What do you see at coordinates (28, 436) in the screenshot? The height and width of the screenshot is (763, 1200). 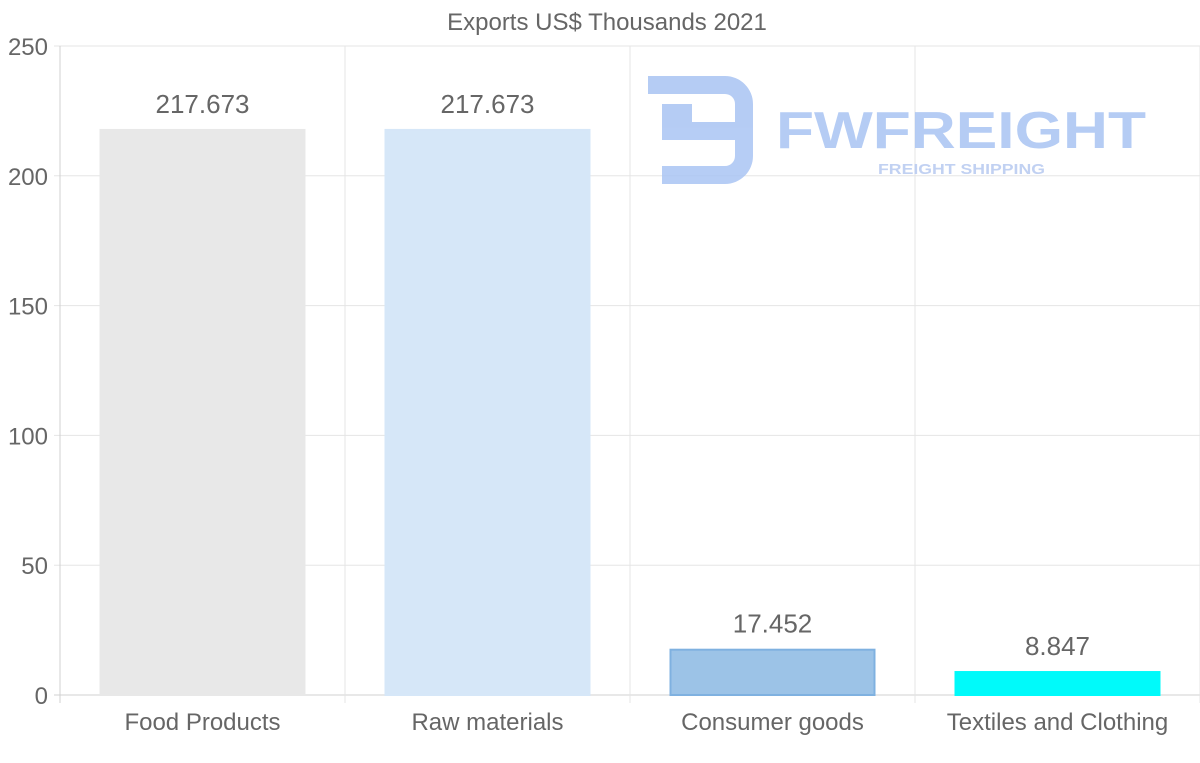 I see `y-tick-label: 100` at bounding box center [28, 436].